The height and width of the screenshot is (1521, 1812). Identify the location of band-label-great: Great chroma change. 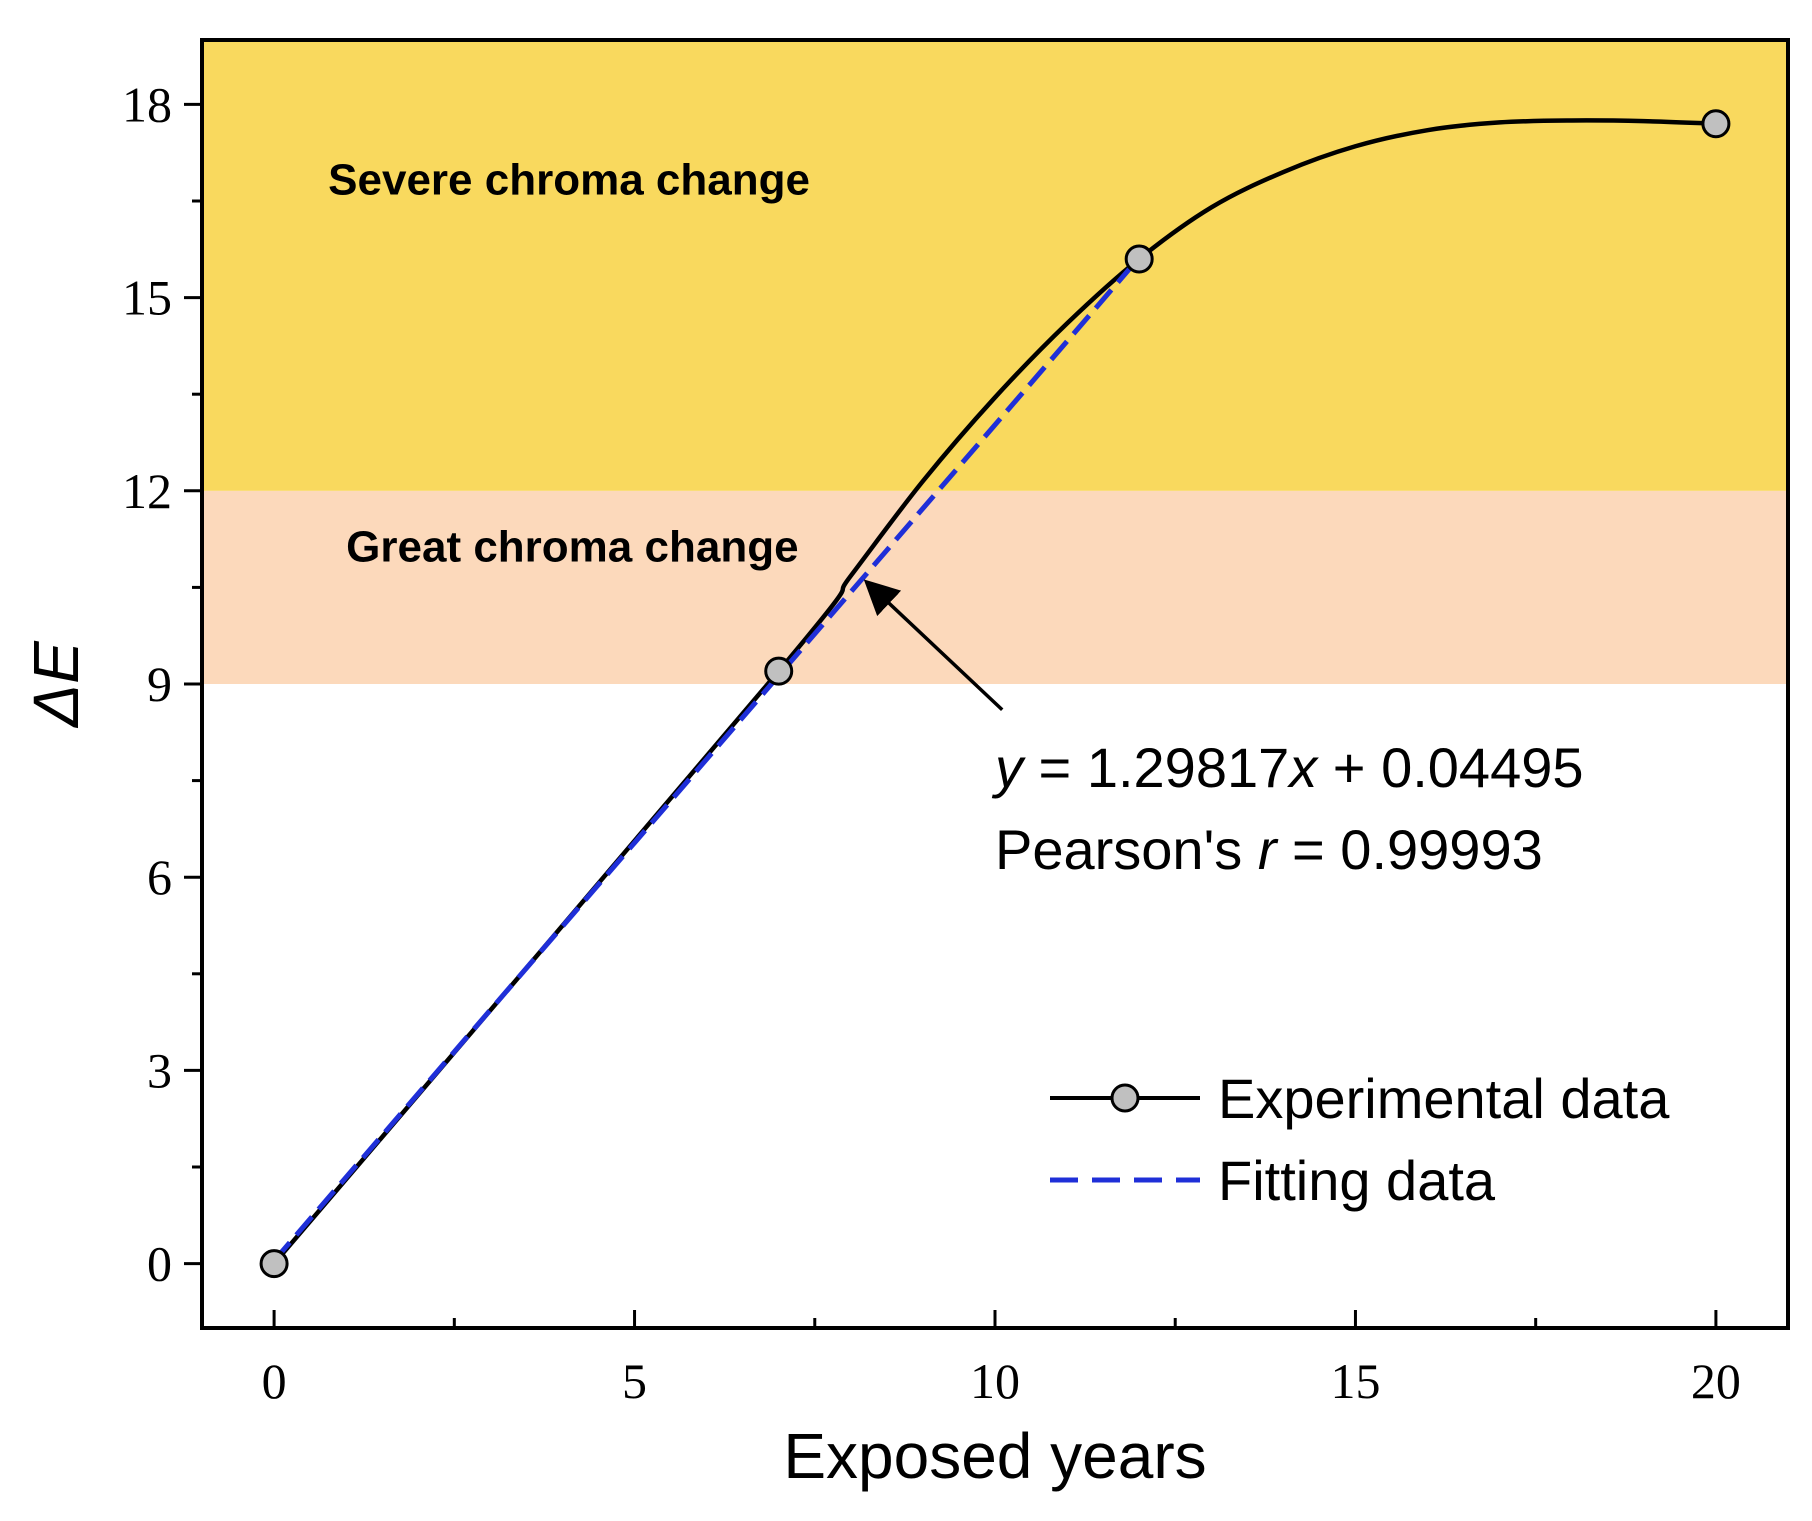
(572, 547).